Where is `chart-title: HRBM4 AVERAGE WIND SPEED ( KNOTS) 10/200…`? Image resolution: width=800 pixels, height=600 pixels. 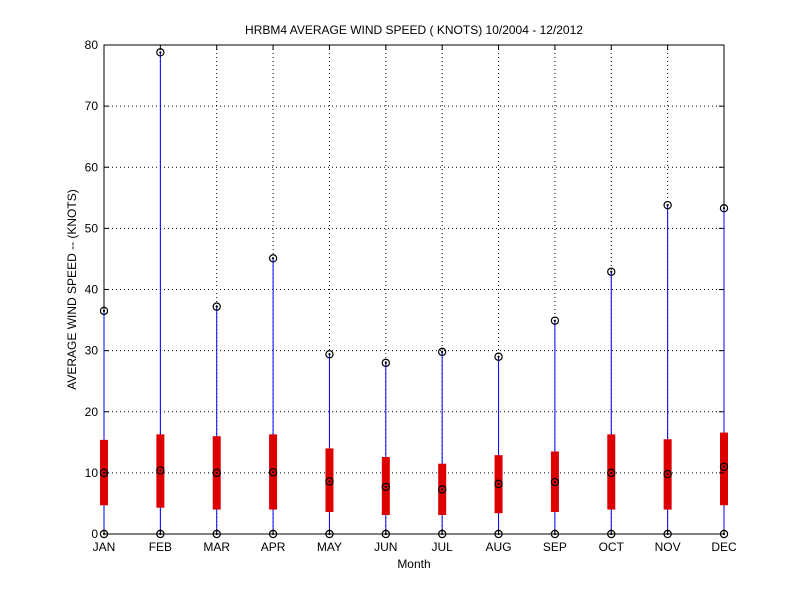
chart-title: HRBM4 AVERAGE WIND SPEED ( KNOTS) 10/200… is located at coordinates (414, 30).